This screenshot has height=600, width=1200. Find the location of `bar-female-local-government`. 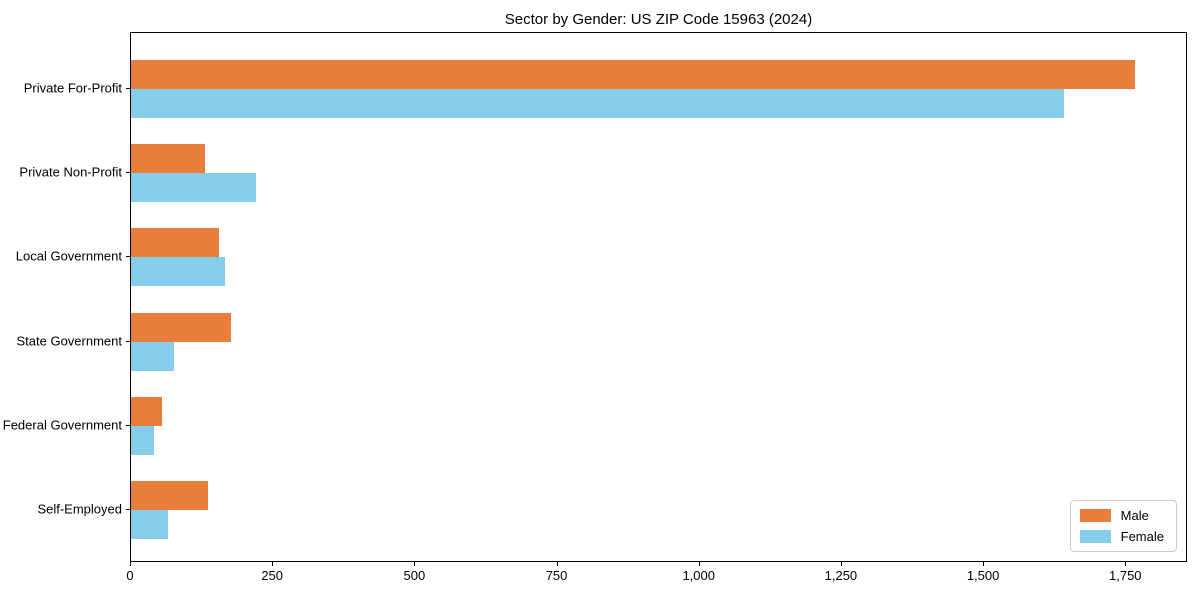

bar-female-local-government is located at coordinates (178, 272).